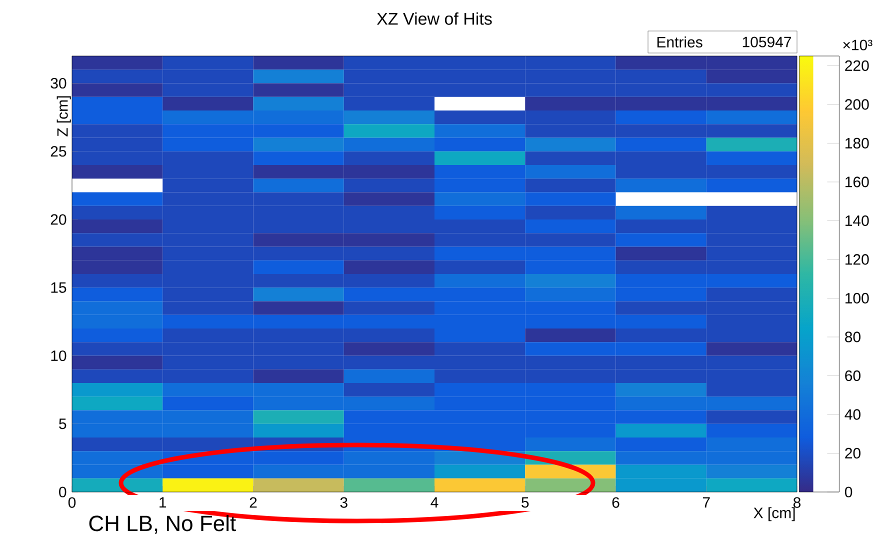 The width and height of the screenshot is (884, 536). Describe the element at coordinates (253, 502) in the screenshot. I see `x-tick-label: 2` at that location.